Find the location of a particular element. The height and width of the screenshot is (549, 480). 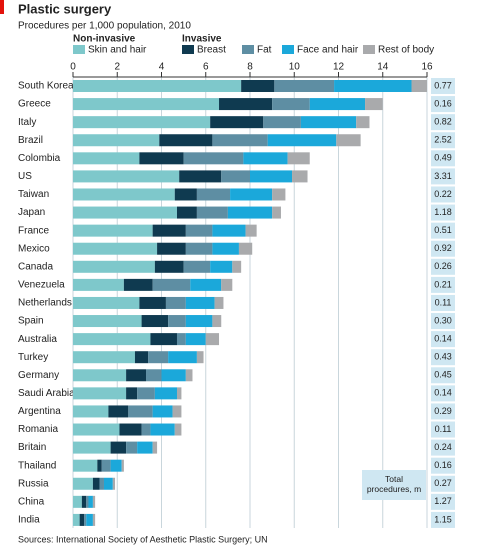

chart-title: Plastic surgery is located at coordinates (65, 8).